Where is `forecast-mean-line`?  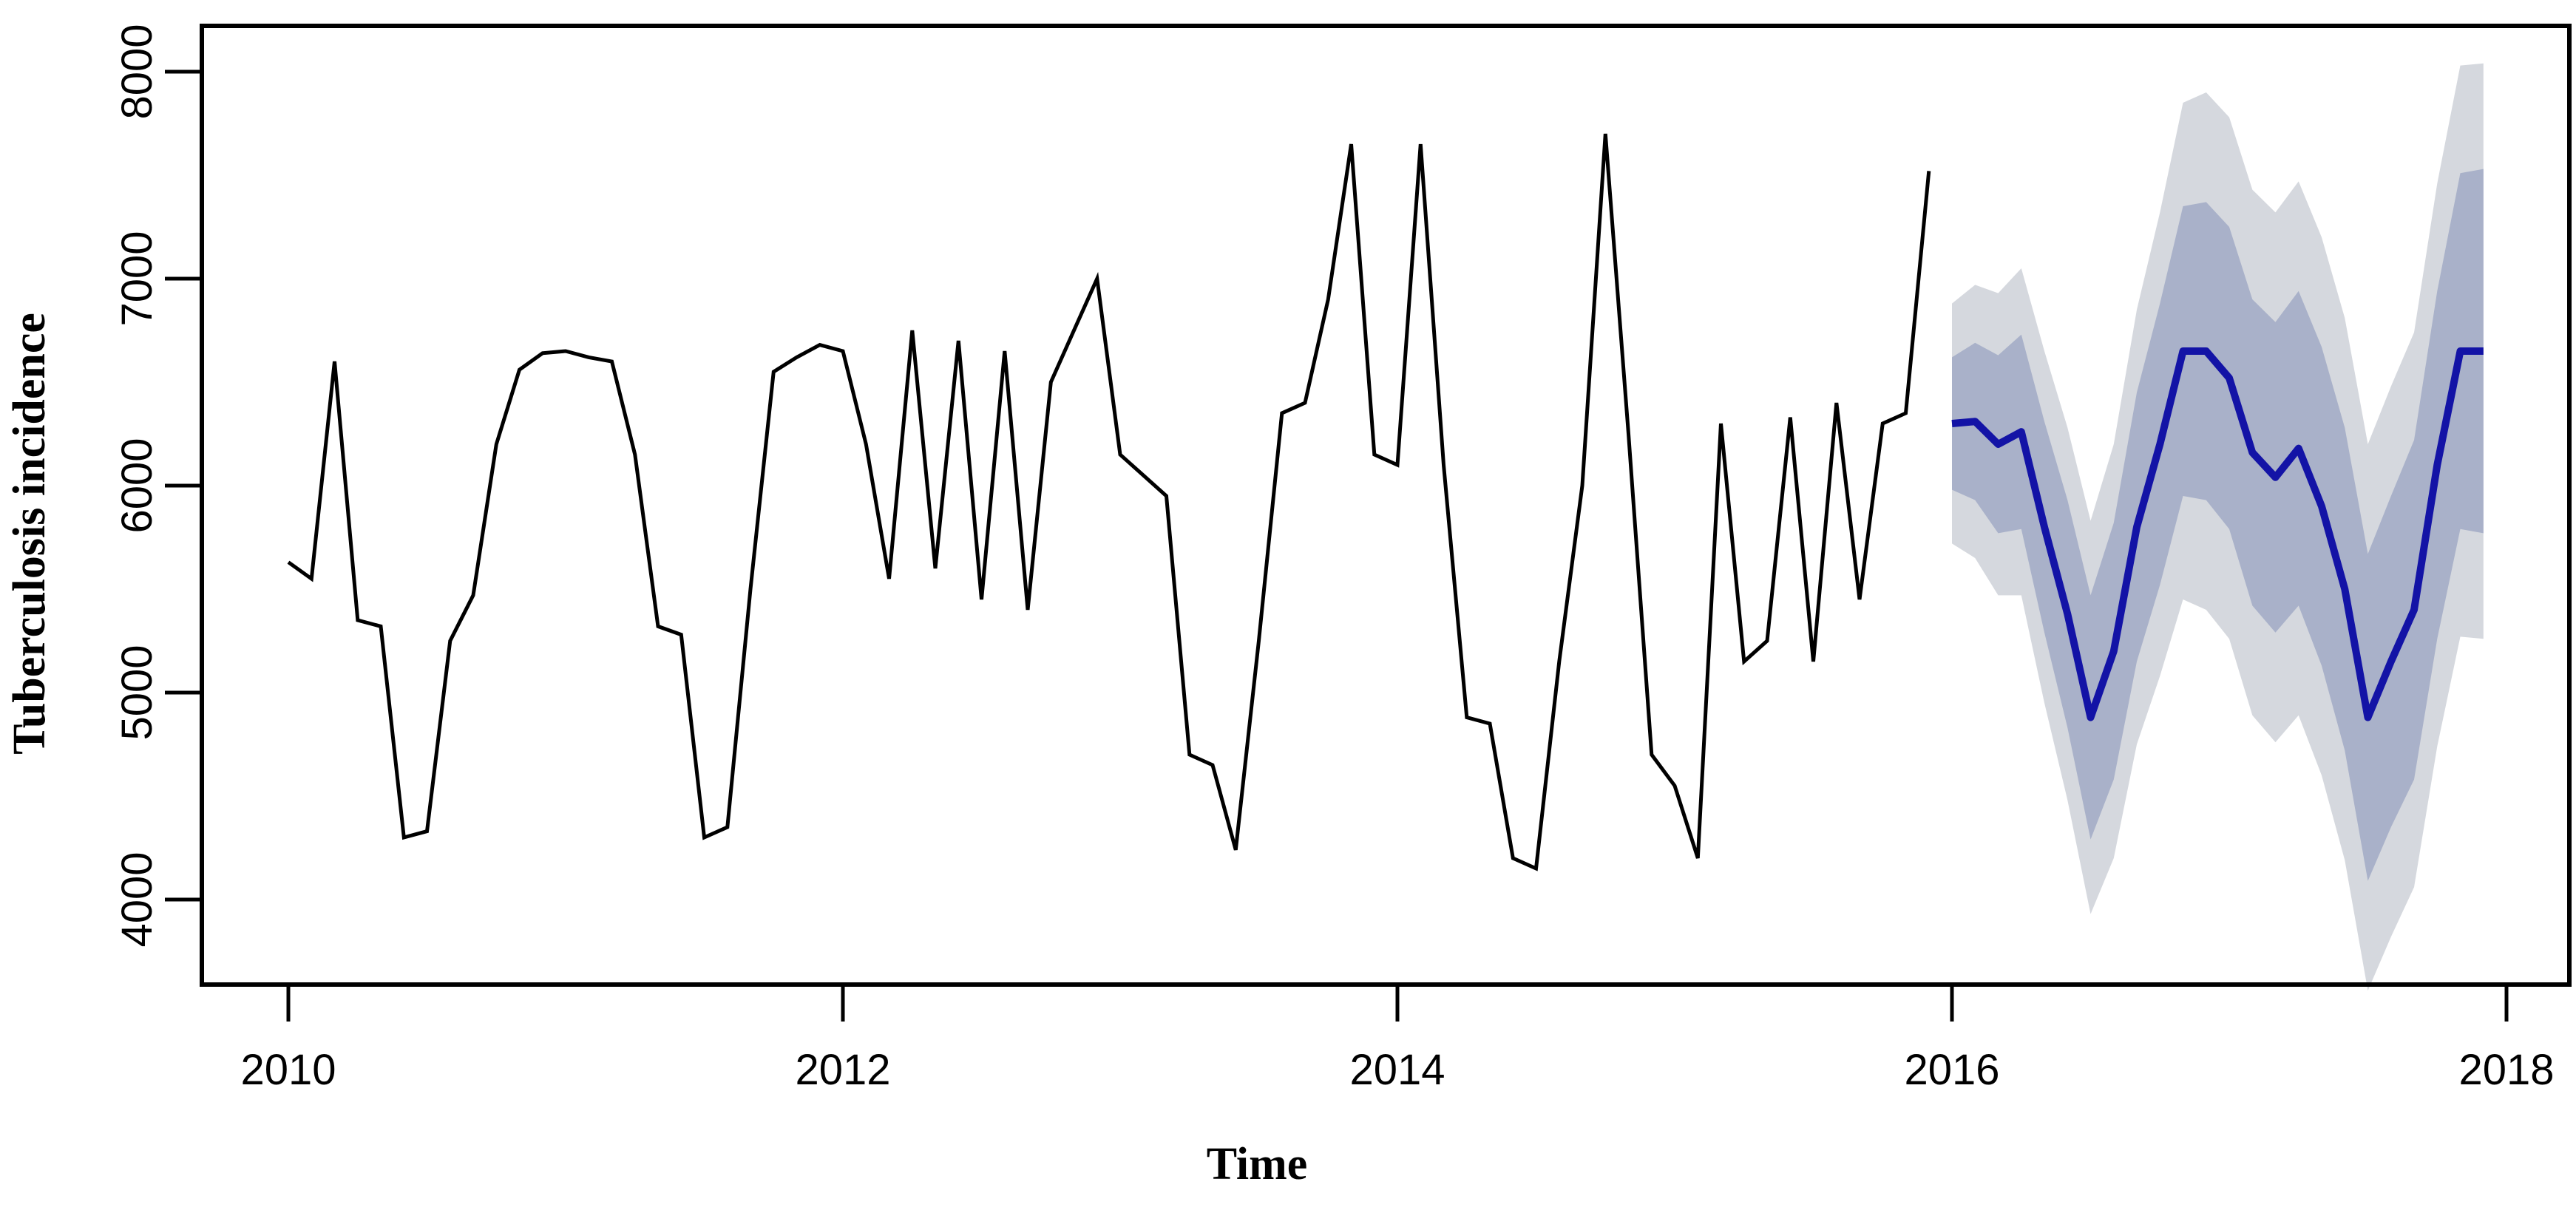 forecast-mean-line is located at coordinates (2217, 534).